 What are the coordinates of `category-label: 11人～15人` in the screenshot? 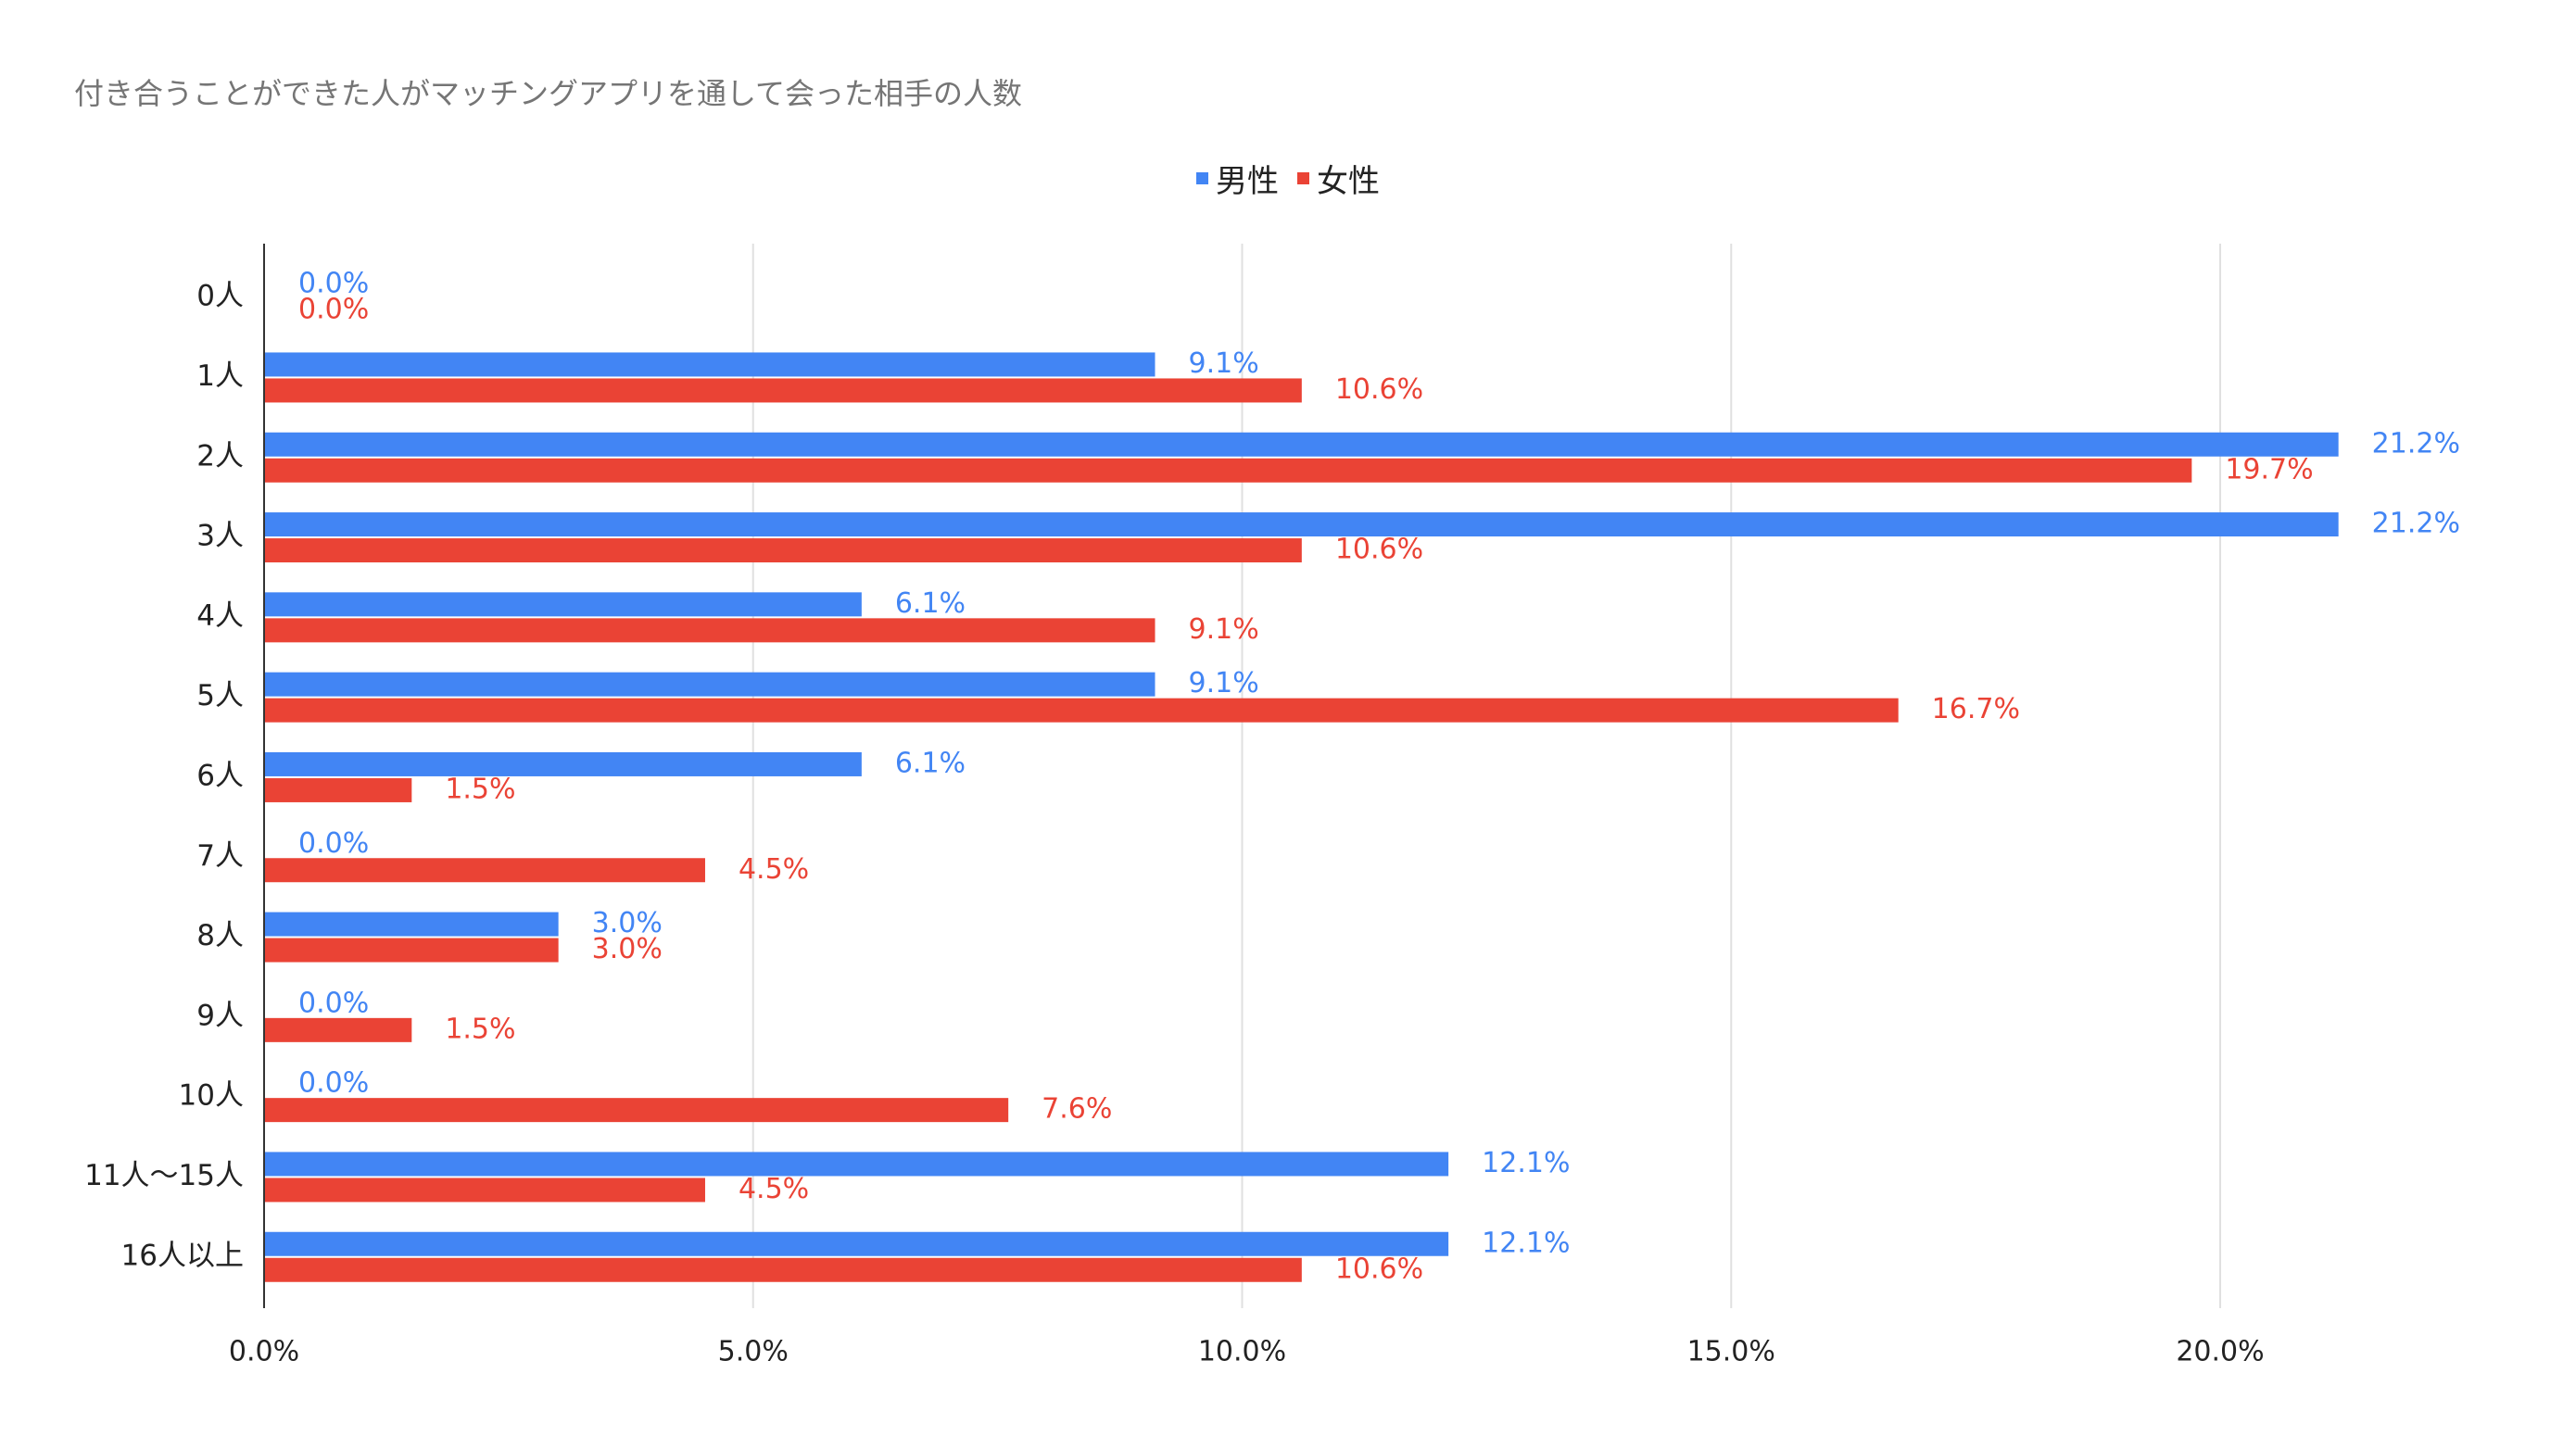 It's located at (164, 1175).